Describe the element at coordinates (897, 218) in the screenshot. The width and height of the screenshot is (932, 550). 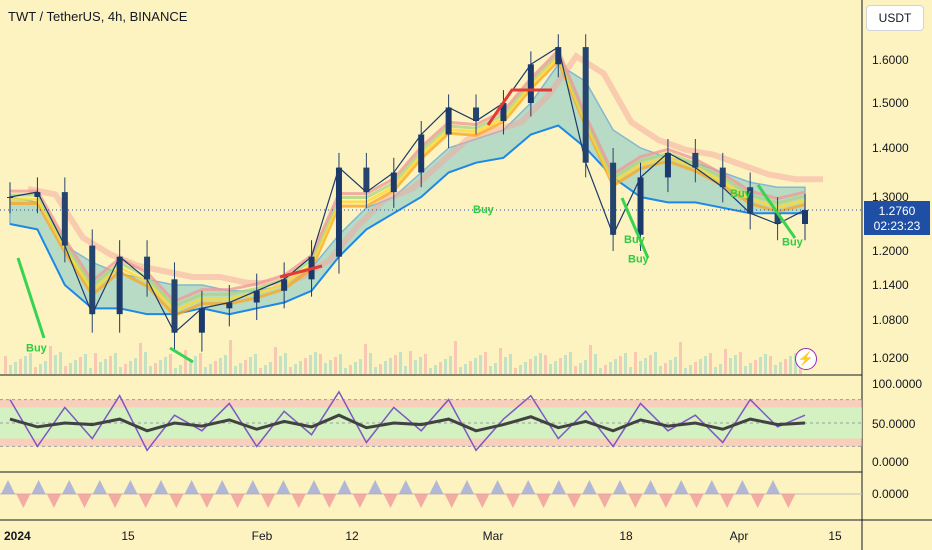
I see `last-price-tag: 1.2760 02:23:23` at that location.